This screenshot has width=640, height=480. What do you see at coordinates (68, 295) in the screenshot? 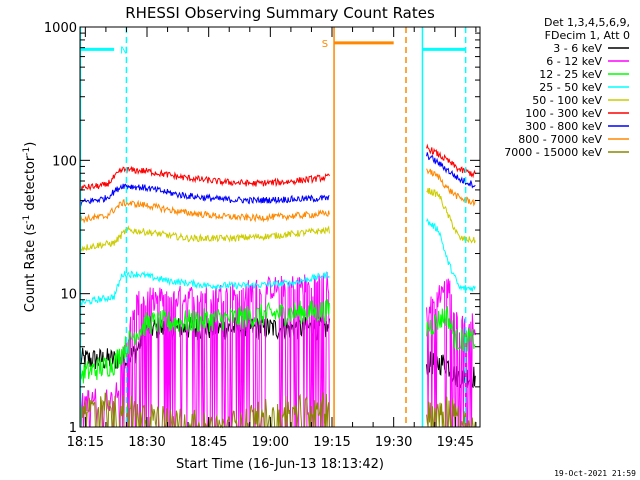
I see `y-tick-label-1: 10` at bounding box center [68, 295].